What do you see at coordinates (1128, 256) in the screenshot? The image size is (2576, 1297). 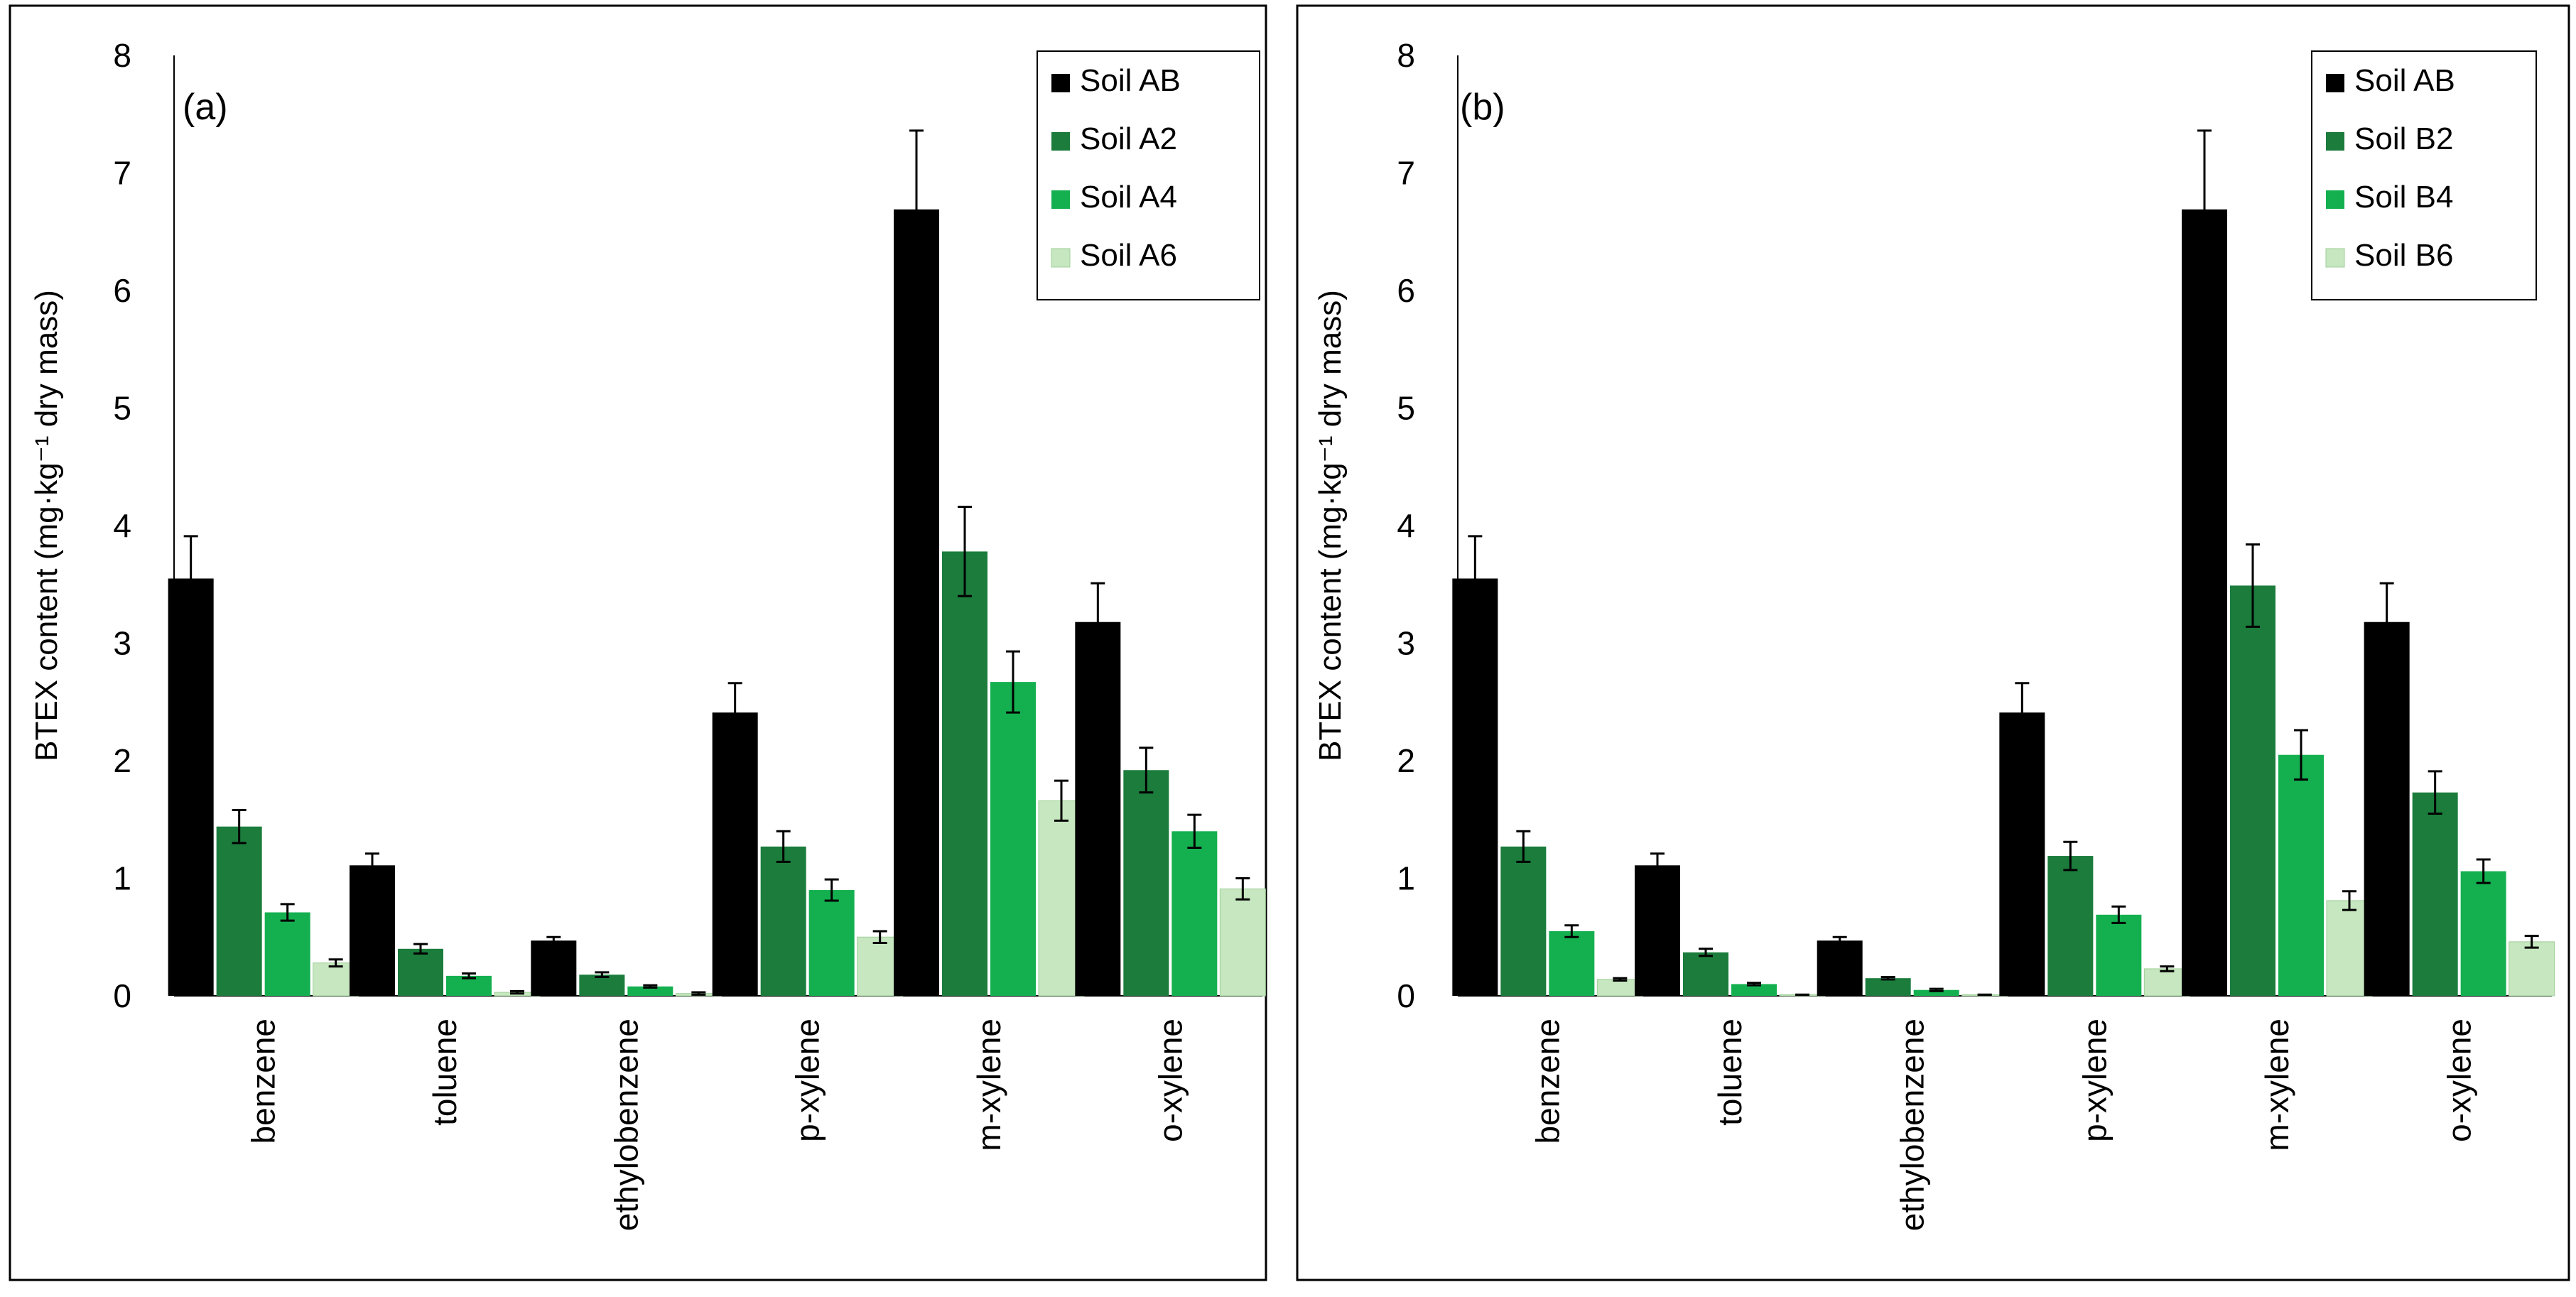 I see `legend-label: Soil A6` at bounding box center [1128, 256].